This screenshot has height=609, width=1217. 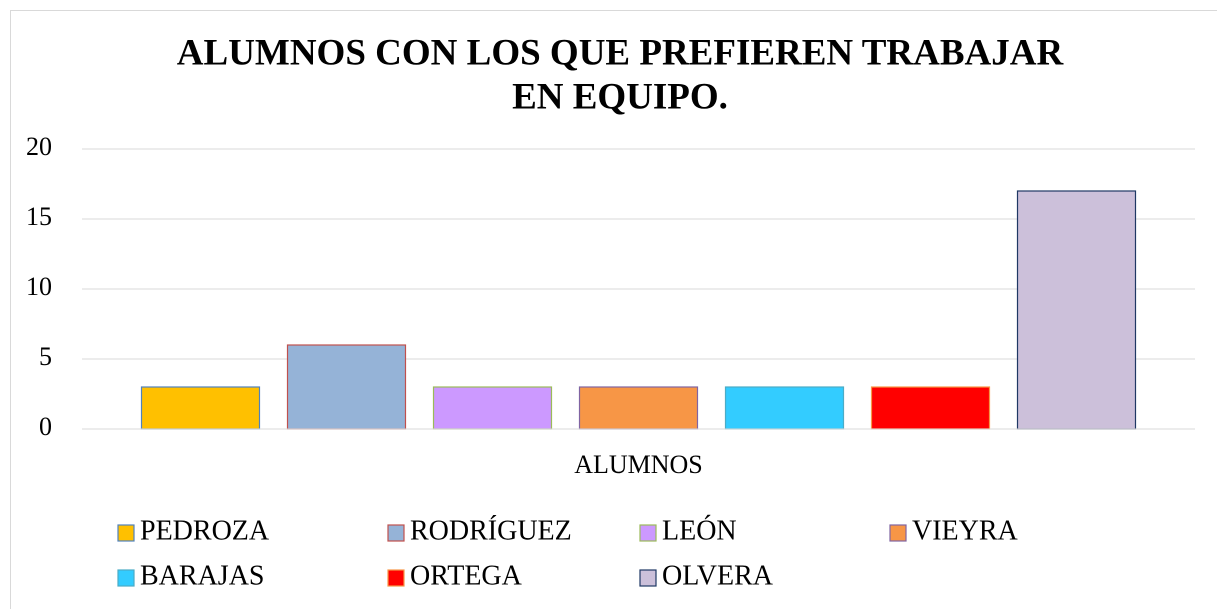 What do you see at coordinates (205, 530) in the screenshot?
I see `legend-label: PEDROZA` at bounding box center [205, 530].